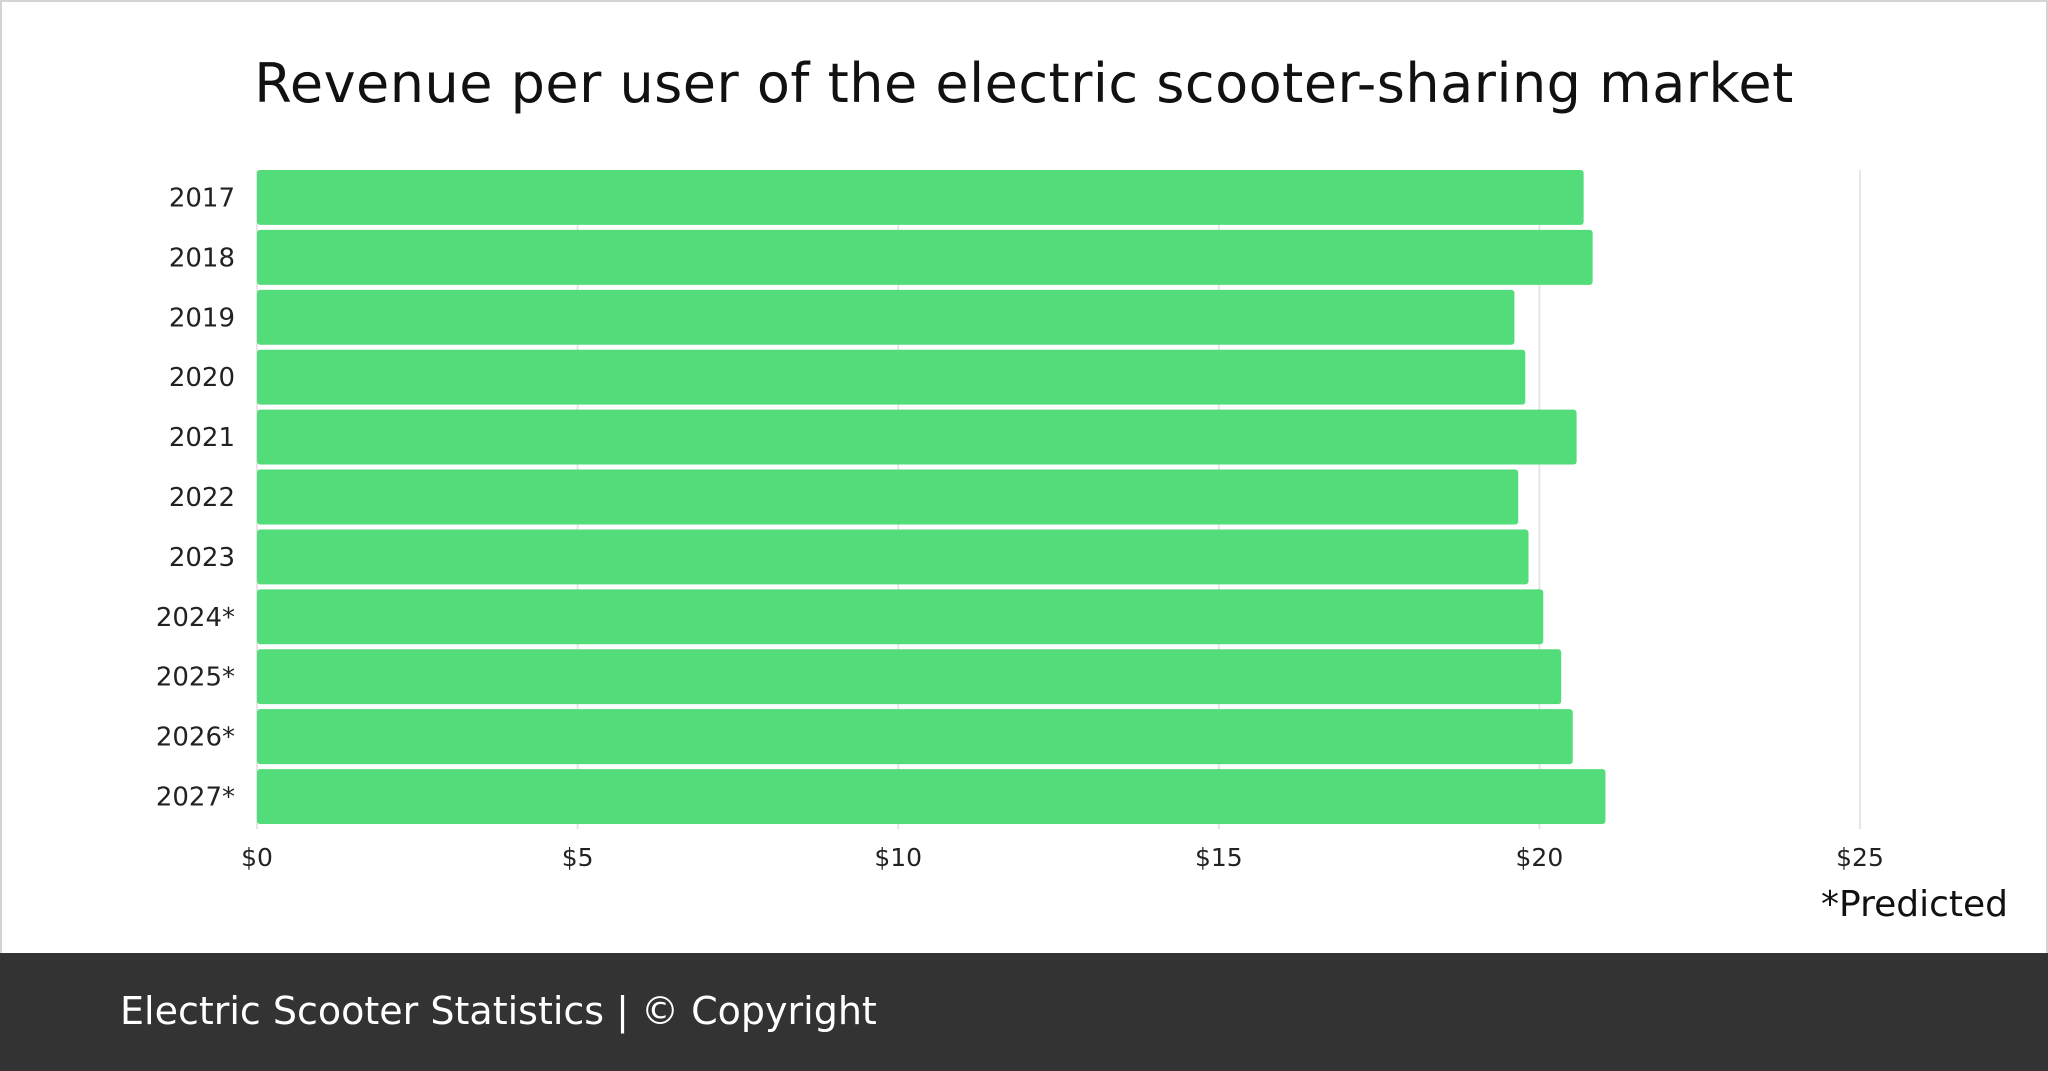 This screenshot has height=1071, width=2048. What do you see at coordinates (202, 438) in the screenshot?
I see `y-tick-label: 2021` at bounding box center [202, 438].